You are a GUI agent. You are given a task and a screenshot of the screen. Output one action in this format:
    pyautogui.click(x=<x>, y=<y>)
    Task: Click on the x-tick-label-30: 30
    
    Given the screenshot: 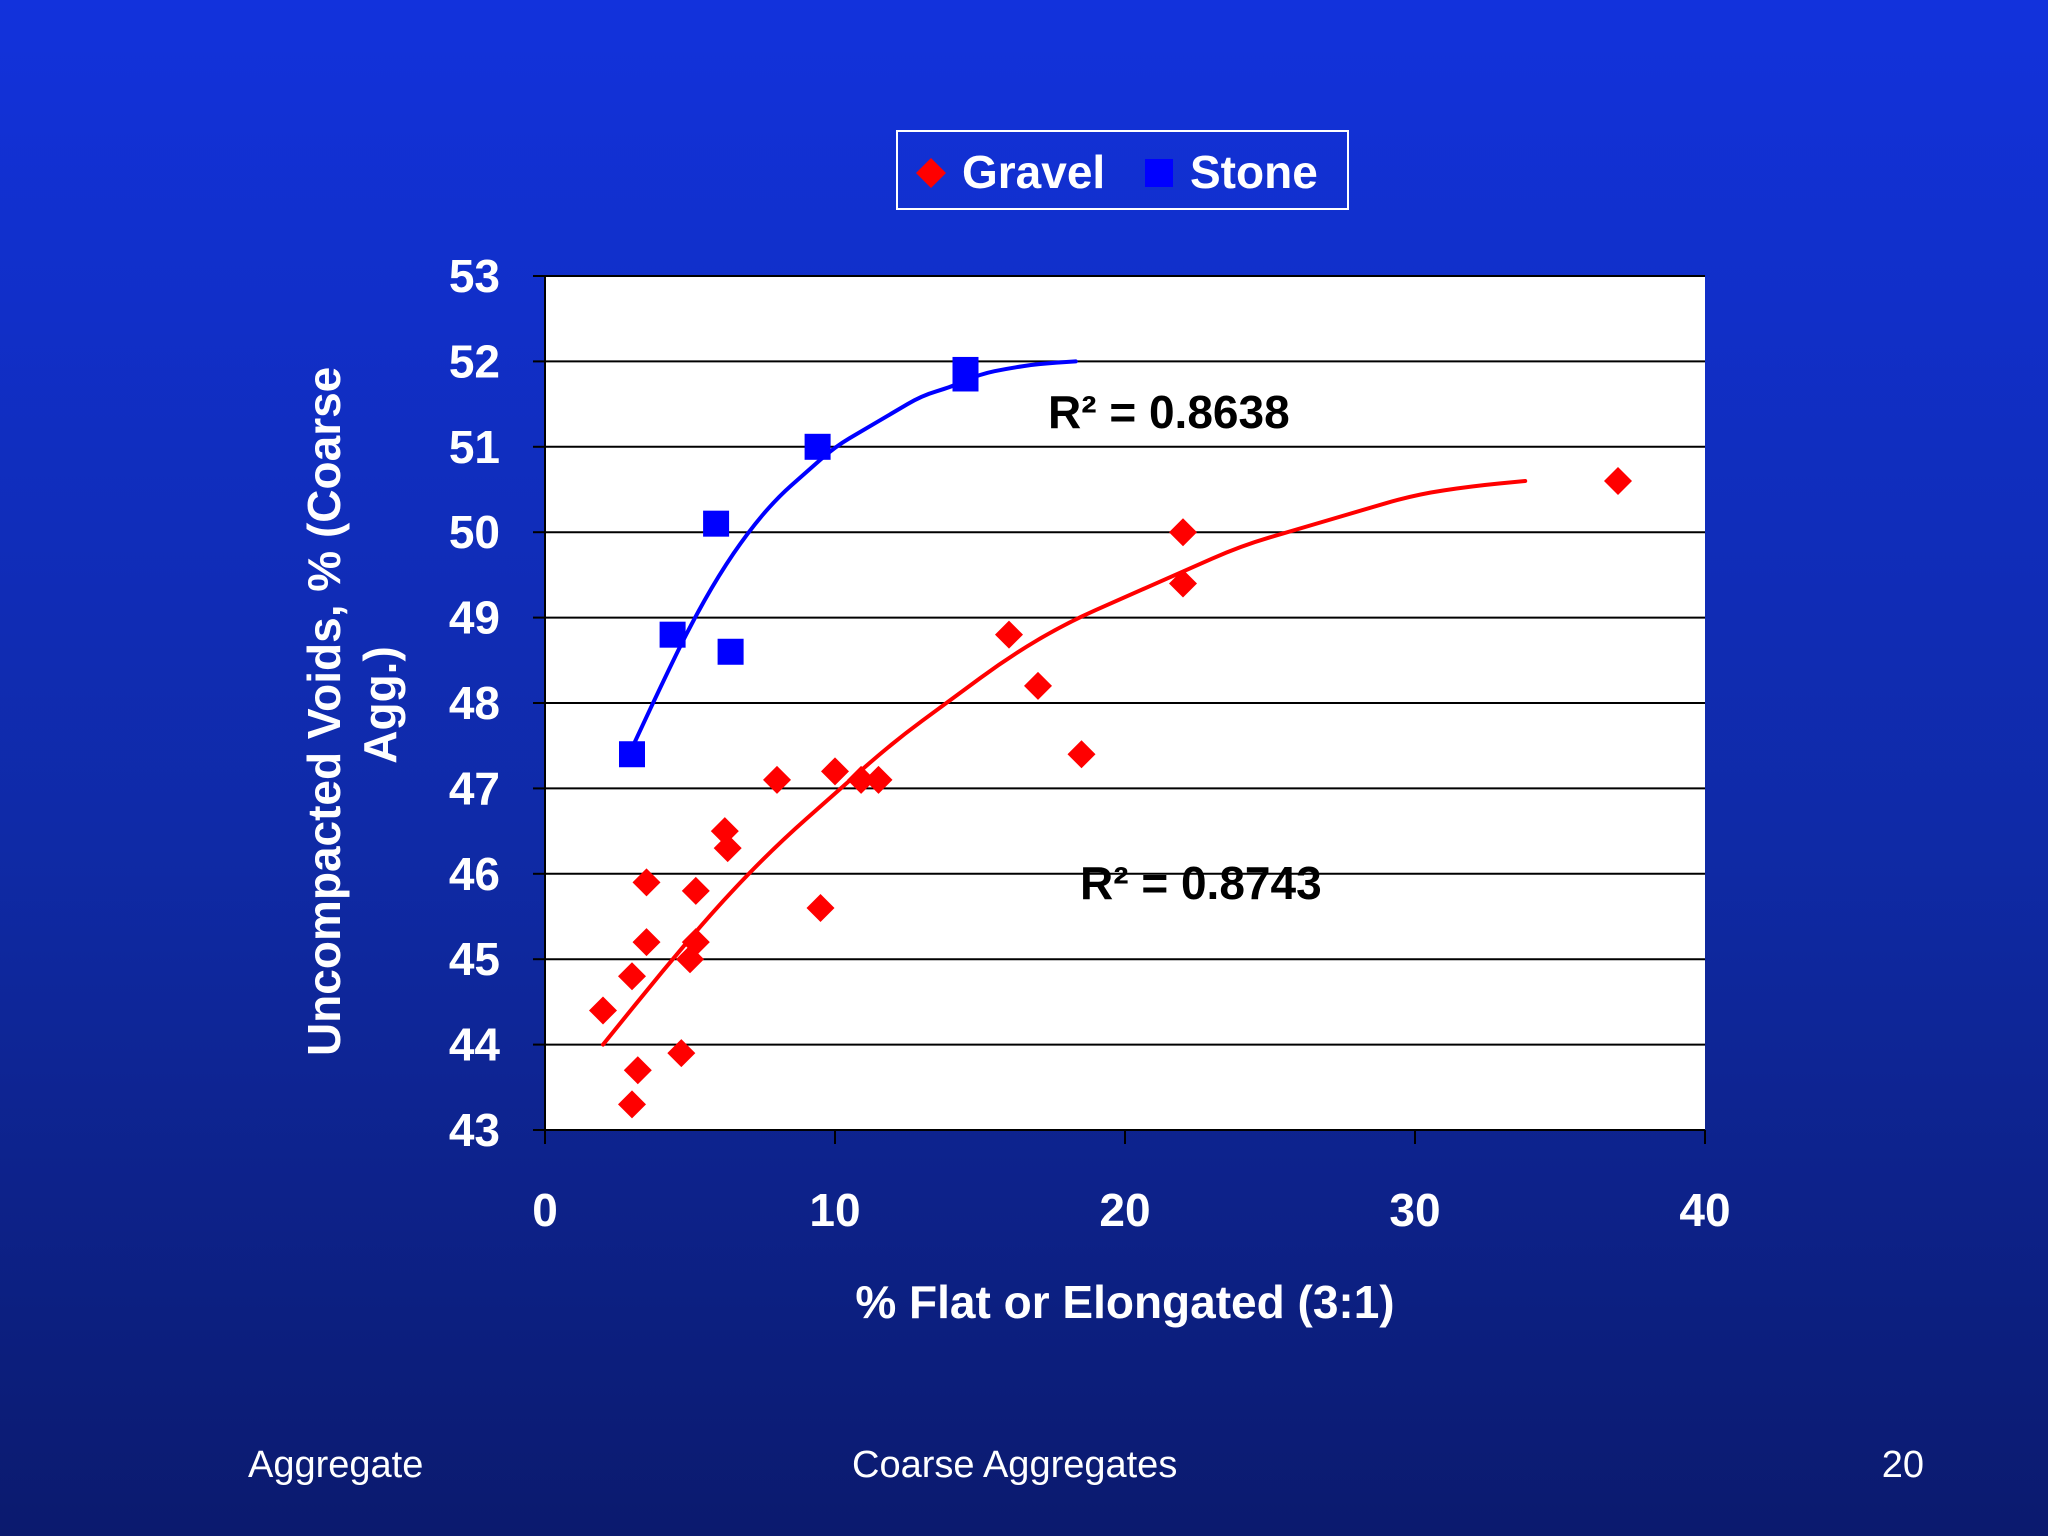 What is the action you would take?
    pyautogui.click(x=1414, y=1210)
    